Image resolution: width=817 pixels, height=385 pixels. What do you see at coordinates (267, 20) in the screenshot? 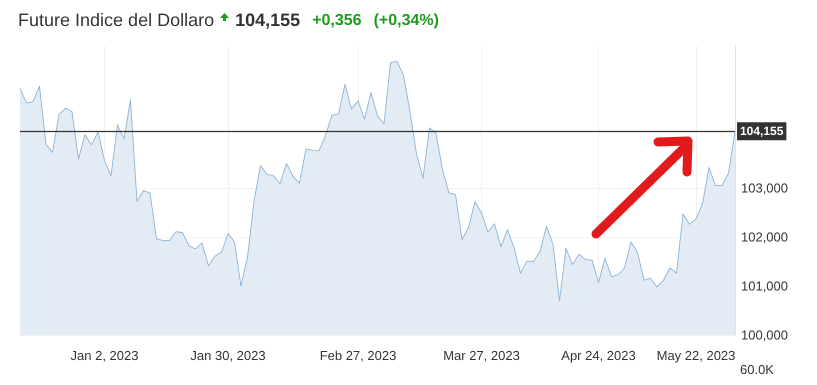
I see `text: 104,155` at bounding box center [267, 20].